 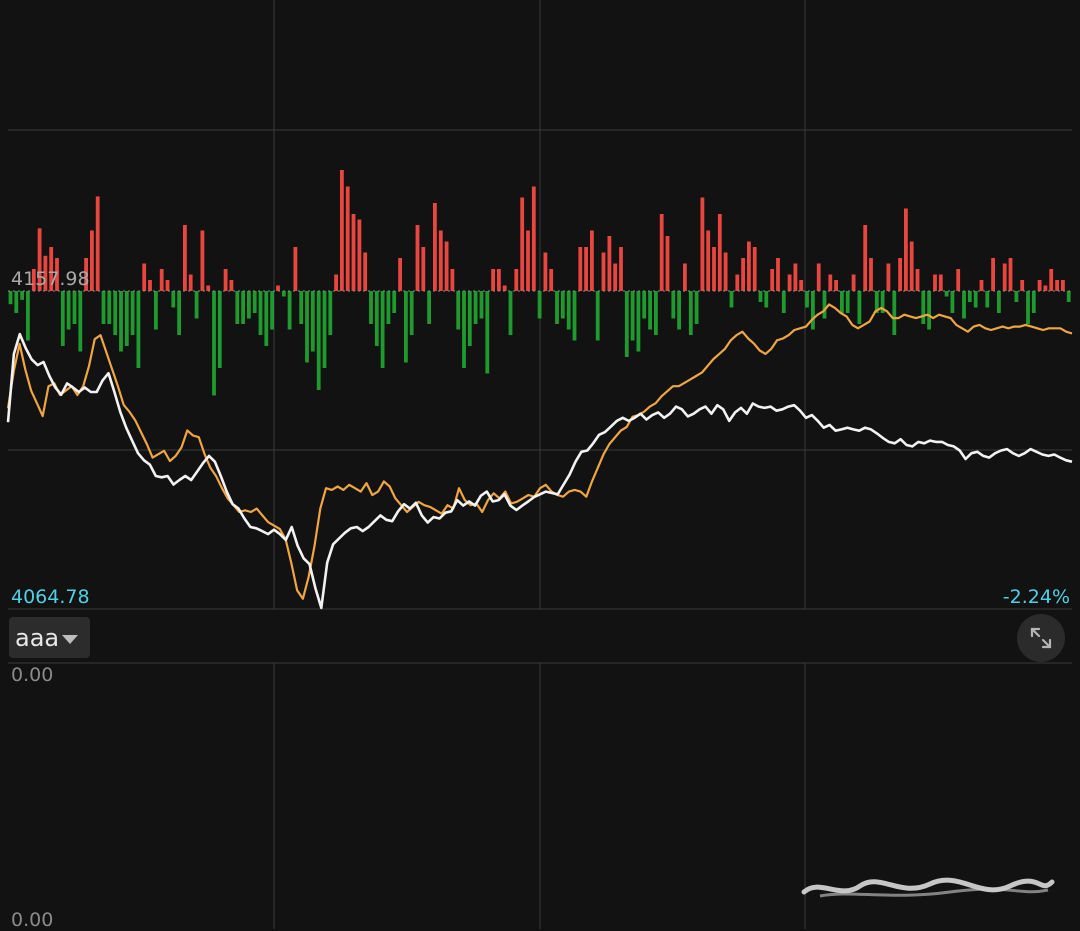 I want to click on watermark-signature, so click(x=928, y=887).